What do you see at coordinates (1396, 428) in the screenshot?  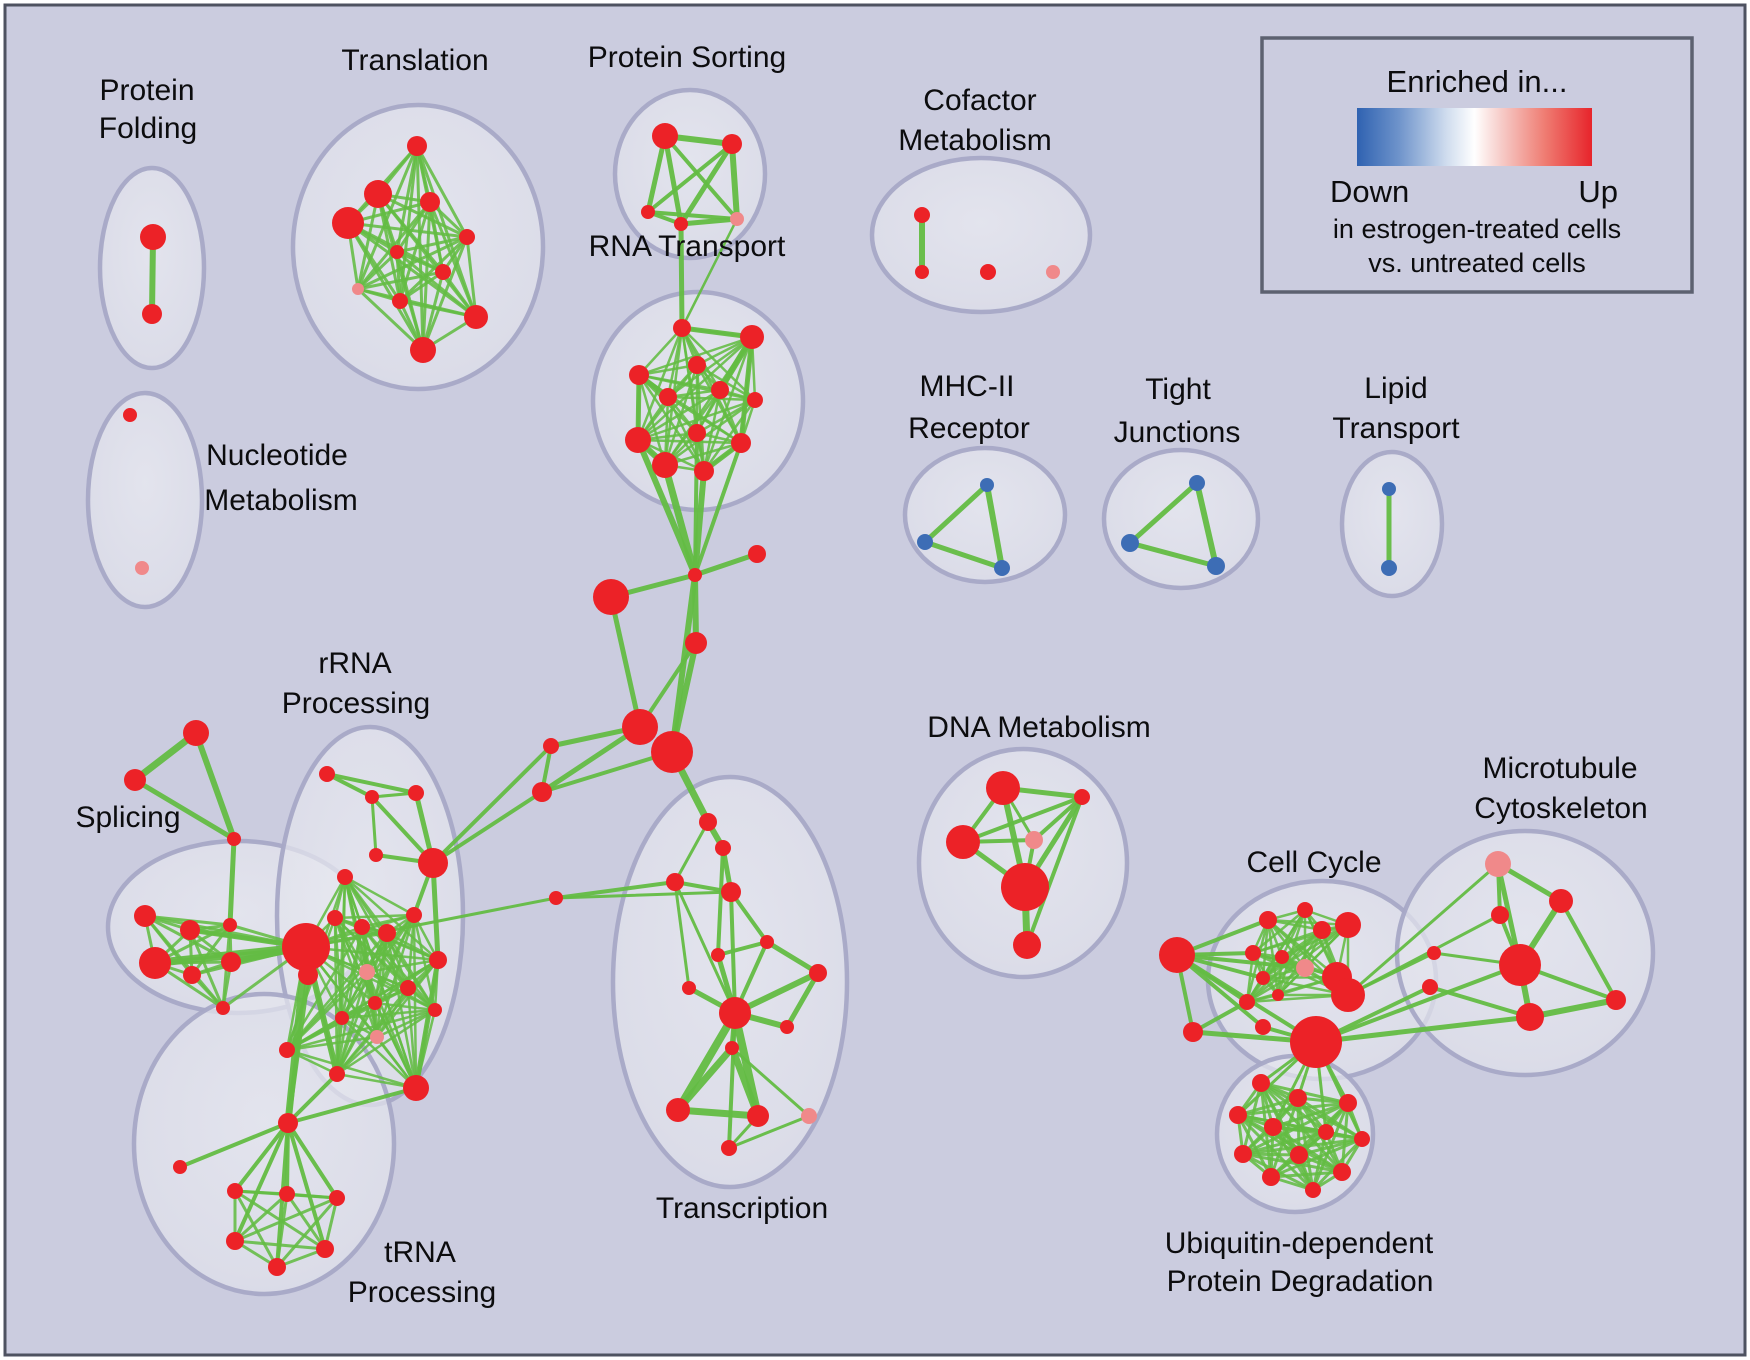 I see `group-label-lt-1: Transport` at bounding box center [1396, 428].